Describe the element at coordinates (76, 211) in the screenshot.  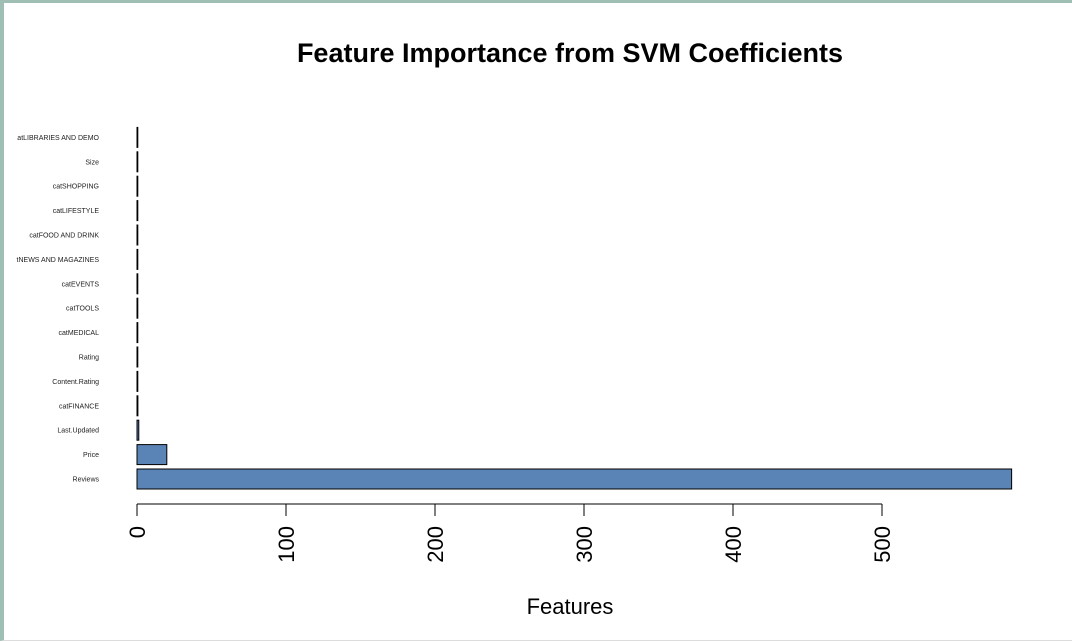
I see `category-label: catLIFESTYLE` at that location.